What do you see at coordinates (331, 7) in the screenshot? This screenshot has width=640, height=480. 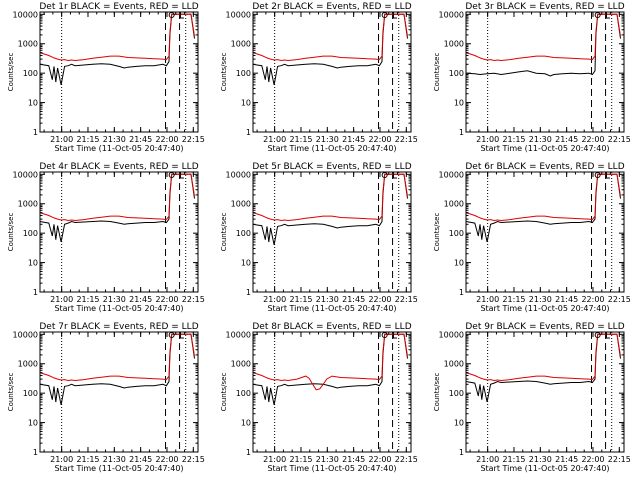 I see `panel-title: Det 2r BLACK = Events, RED = LLD` at bounding box center [331, 7].